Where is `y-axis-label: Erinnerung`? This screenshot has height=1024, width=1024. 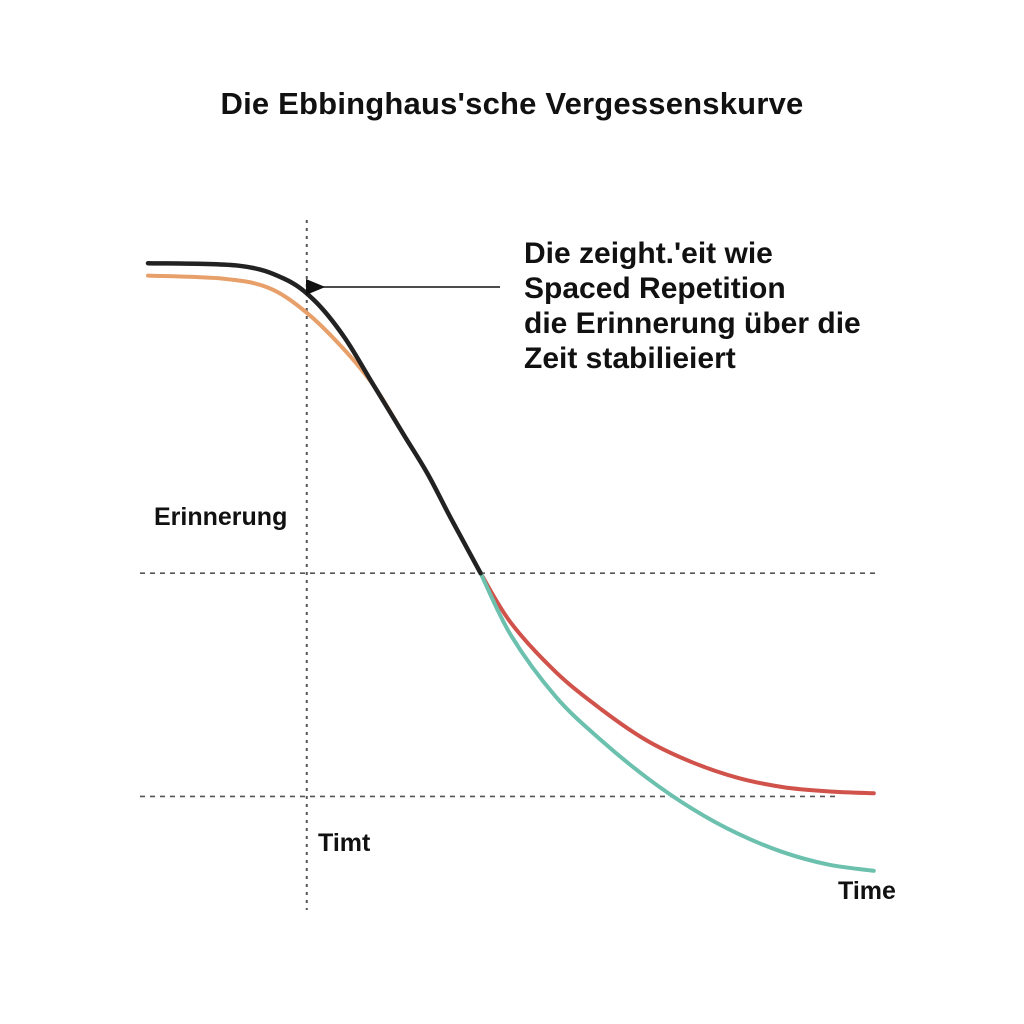
y-axis-label: Erinnerung is located at coordinates (221, 517).